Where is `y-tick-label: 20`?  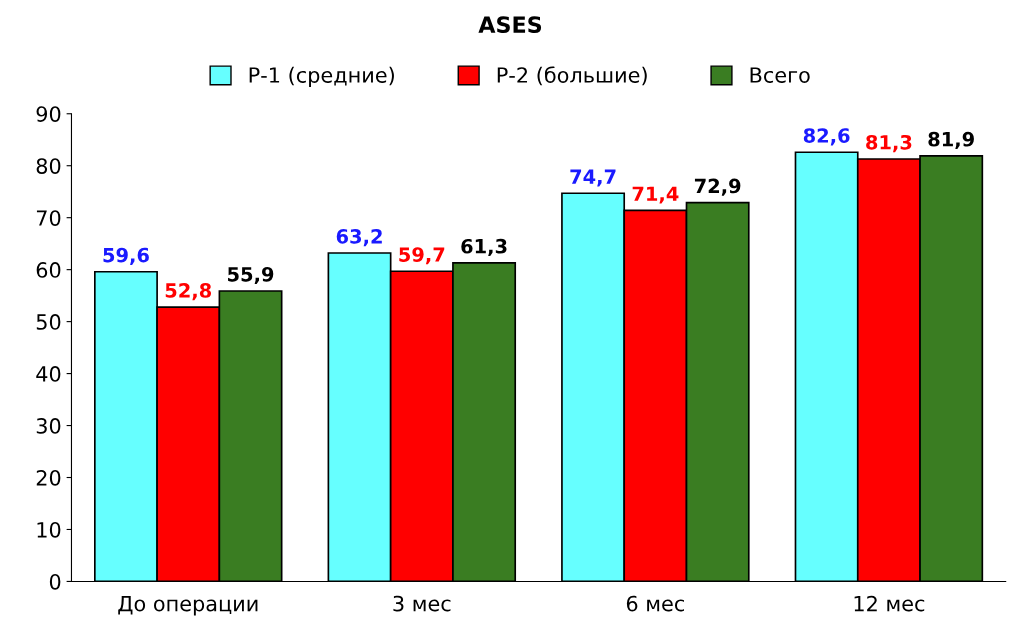 y-tick-label: 20 is located at coordinates (48, 477).